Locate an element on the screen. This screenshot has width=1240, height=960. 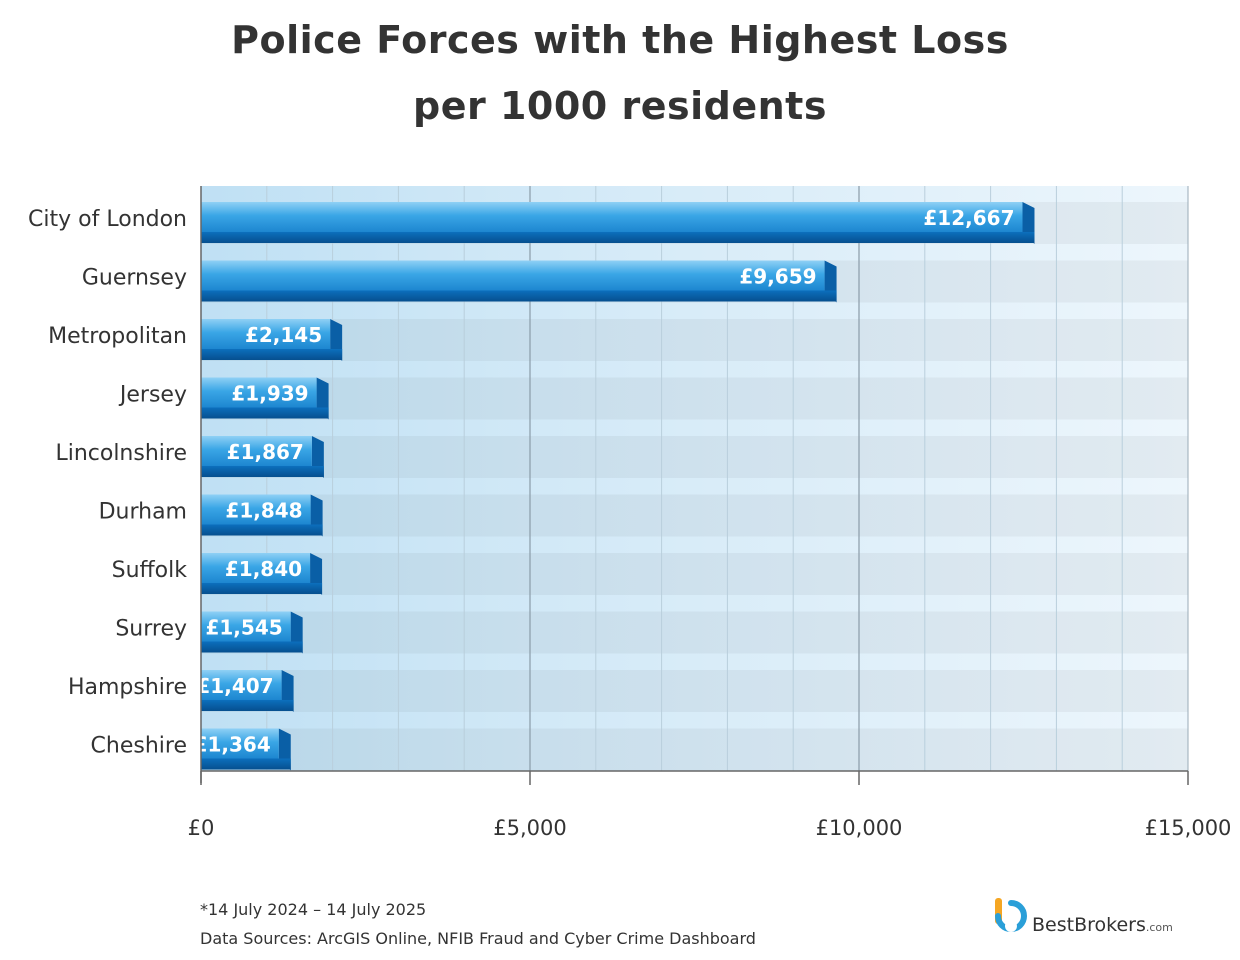
bar: £1,364 is located at coordinates (242, 749).